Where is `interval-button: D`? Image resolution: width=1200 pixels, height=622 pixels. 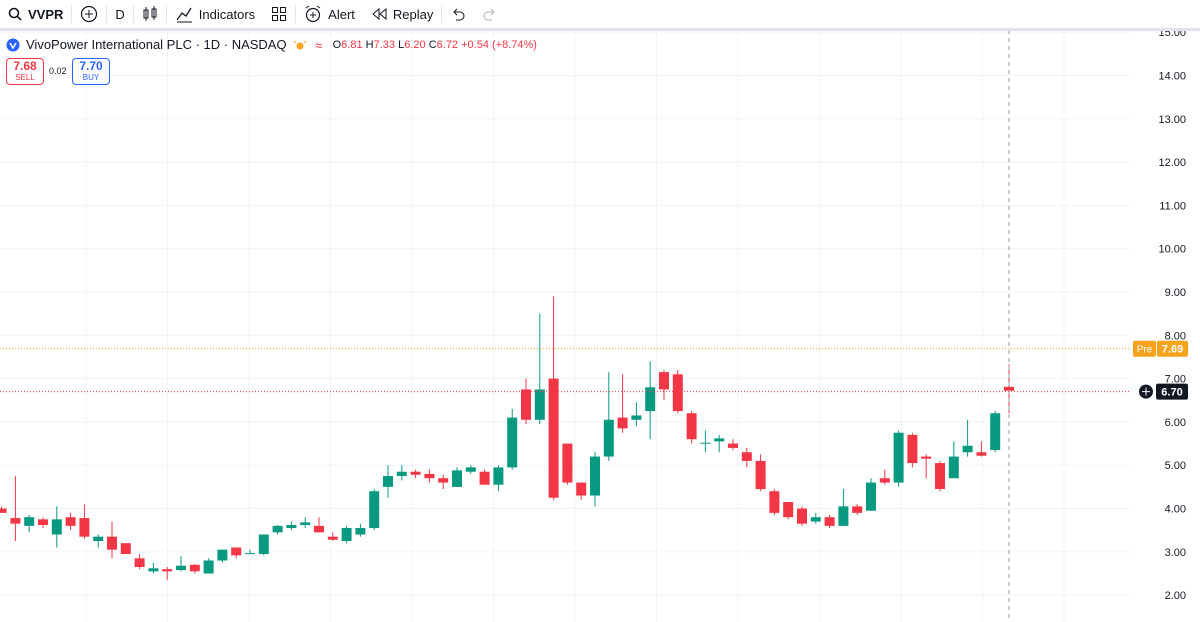 interval-button: D is located at coordinates (119, 14).